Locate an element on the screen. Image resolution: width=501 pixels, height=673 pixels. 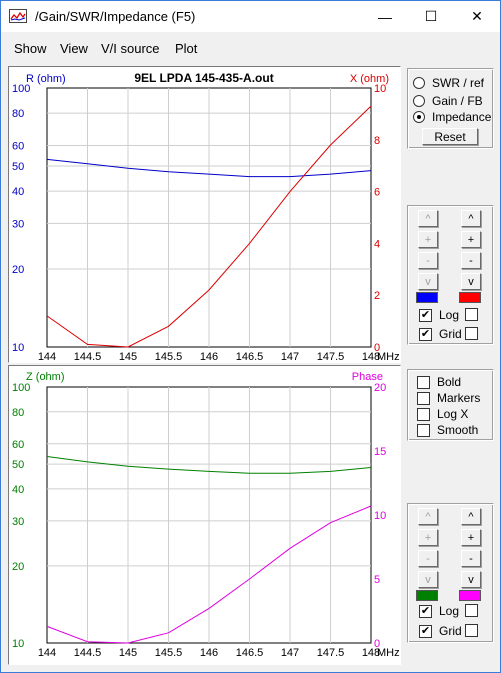
menu-view: View is located at coordinates (74, 48).